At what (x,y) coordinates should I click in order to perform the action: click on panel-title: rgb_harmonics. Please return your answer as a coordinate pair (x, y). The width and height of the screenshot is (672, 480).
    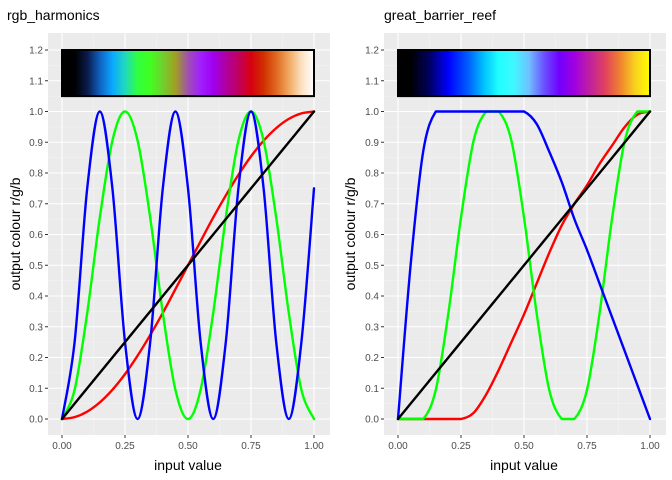
    Looking at the image, I should click on (53, 15).